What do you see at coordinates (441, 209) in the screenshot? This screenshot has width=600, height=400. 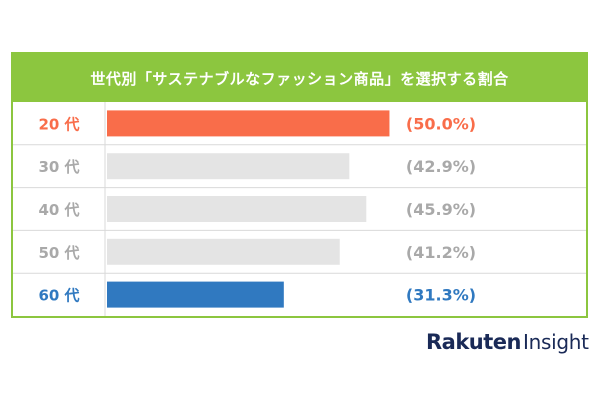 I see `value-label: (45.9%)` at bounding box center [441, 209].